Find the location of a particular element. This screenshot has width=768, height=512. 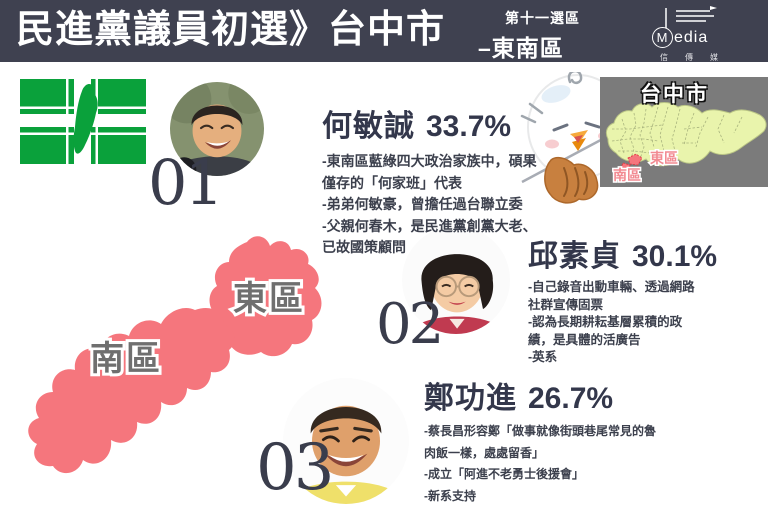

circled-m-icon: M is located at coordinates (662, 37).